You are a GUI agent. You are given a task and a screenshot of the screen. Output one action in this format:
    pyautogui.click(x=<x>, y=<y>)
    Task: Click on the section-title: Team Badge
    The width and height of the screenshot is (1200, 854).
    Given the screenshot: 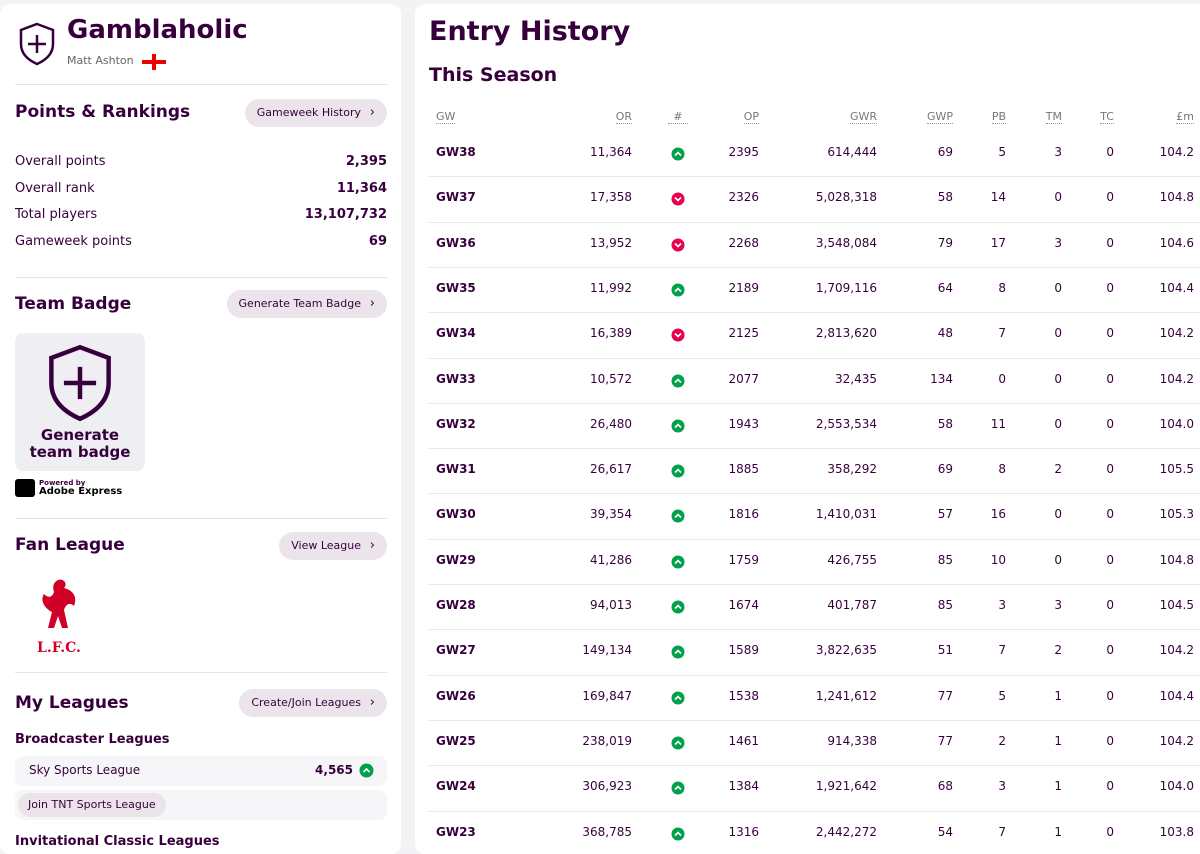 What is the action you would take?
    pyautogui.click(x=73, y=304)
    